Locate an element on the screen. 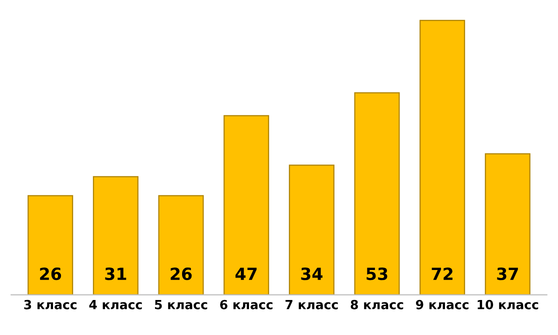  x-tick-label: 4 класс is located at coordinates (115, 305).